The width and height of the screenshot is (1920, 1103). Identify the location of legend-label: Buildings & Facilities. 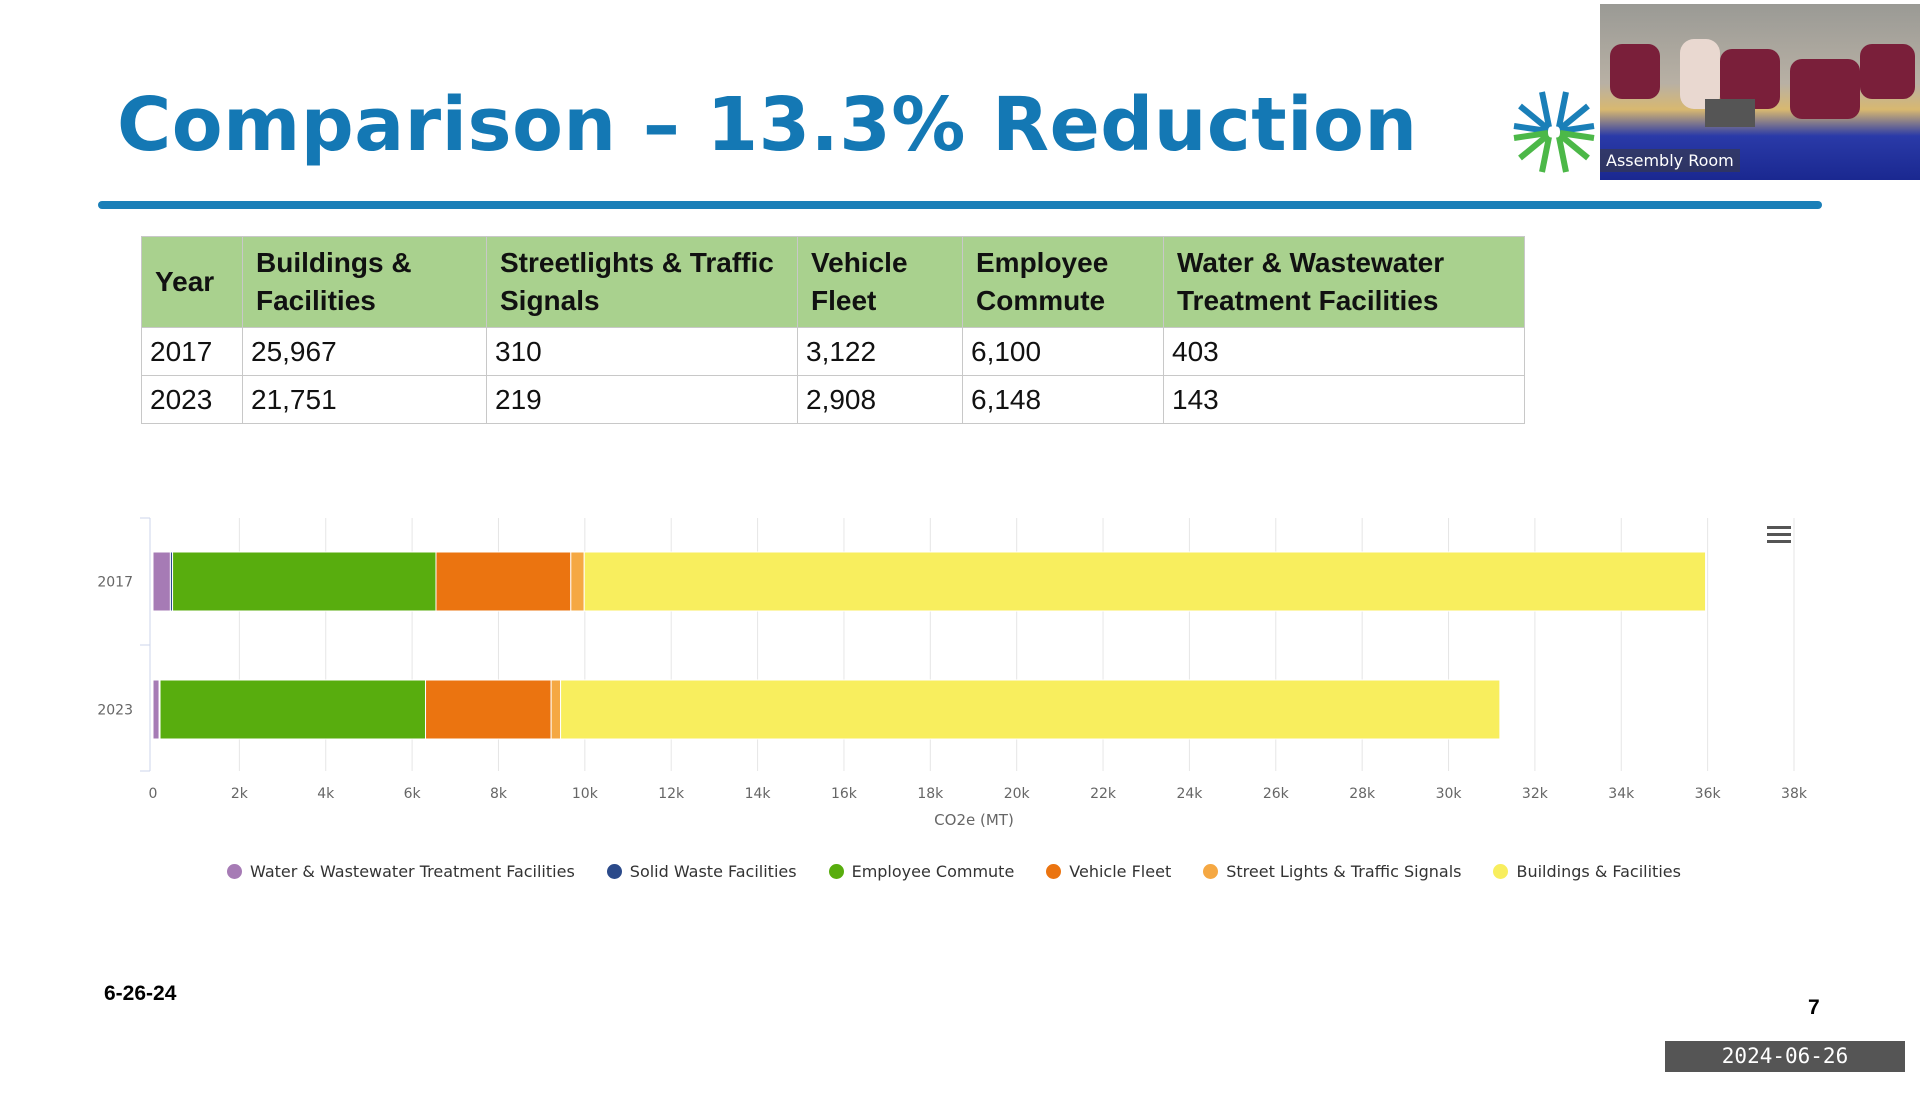
(1598, 871).